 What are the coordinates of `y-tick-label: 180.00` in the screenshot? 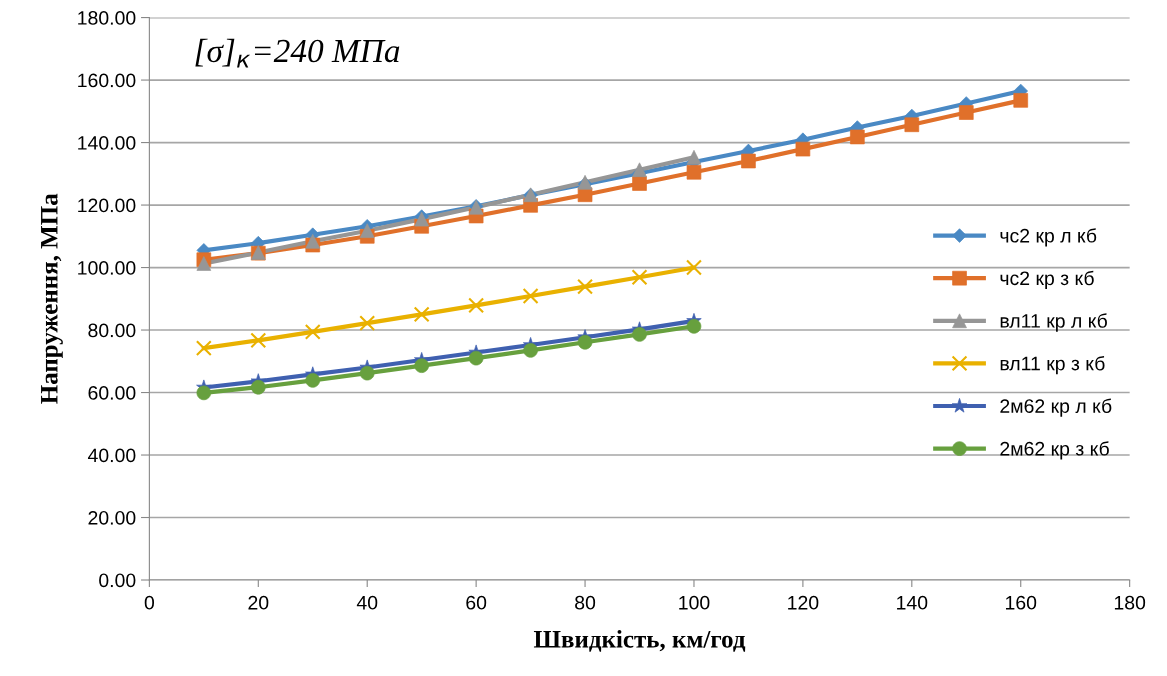 It's located at (107, 18).